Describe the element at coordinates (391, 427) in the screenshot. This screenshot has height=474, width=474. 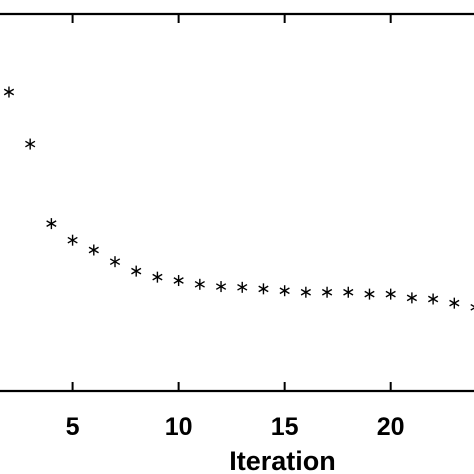
I see `x-tick-label: 20` at that location.